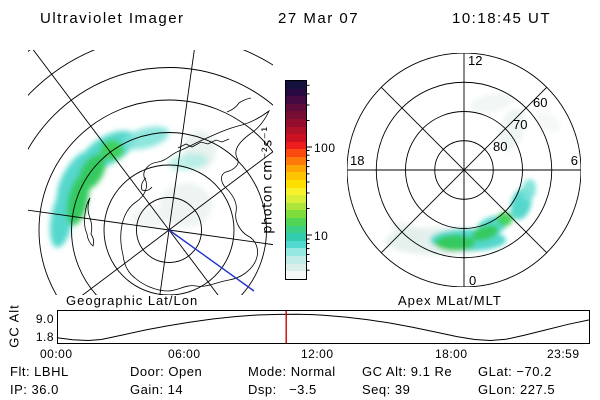 The width and height of the screenshot is (600, 400). Describe the element at coordinates (56, 354) in the screenshot. I see `xtick-0000: 00:00` at that location.